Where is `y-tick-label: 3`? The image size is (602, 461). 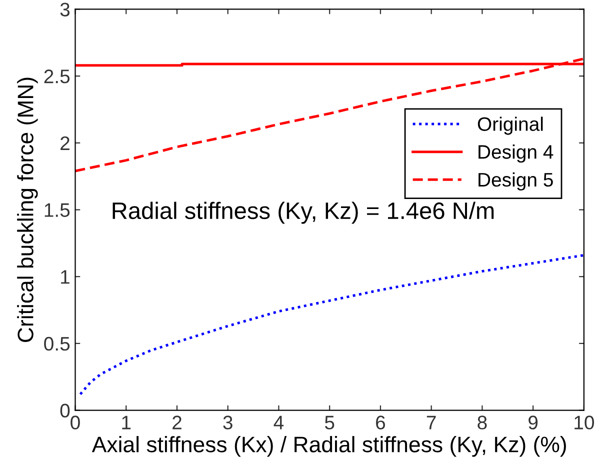
y-tick-label: 3 is located at coordinates (65, 9).